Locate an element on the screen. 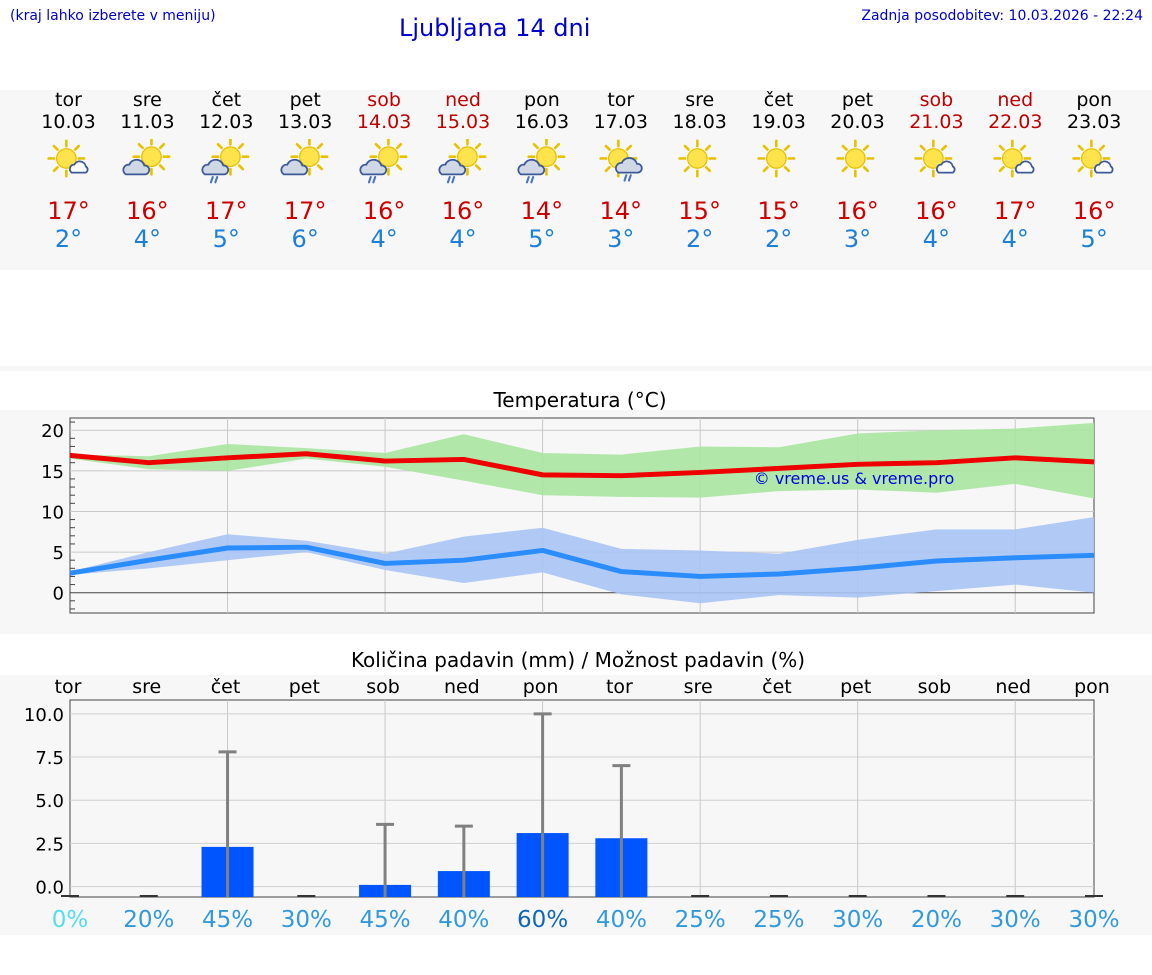 The width and height of the screenshot is (1152, 975). day-date: 19.03 is located at coordinates (778, 122).